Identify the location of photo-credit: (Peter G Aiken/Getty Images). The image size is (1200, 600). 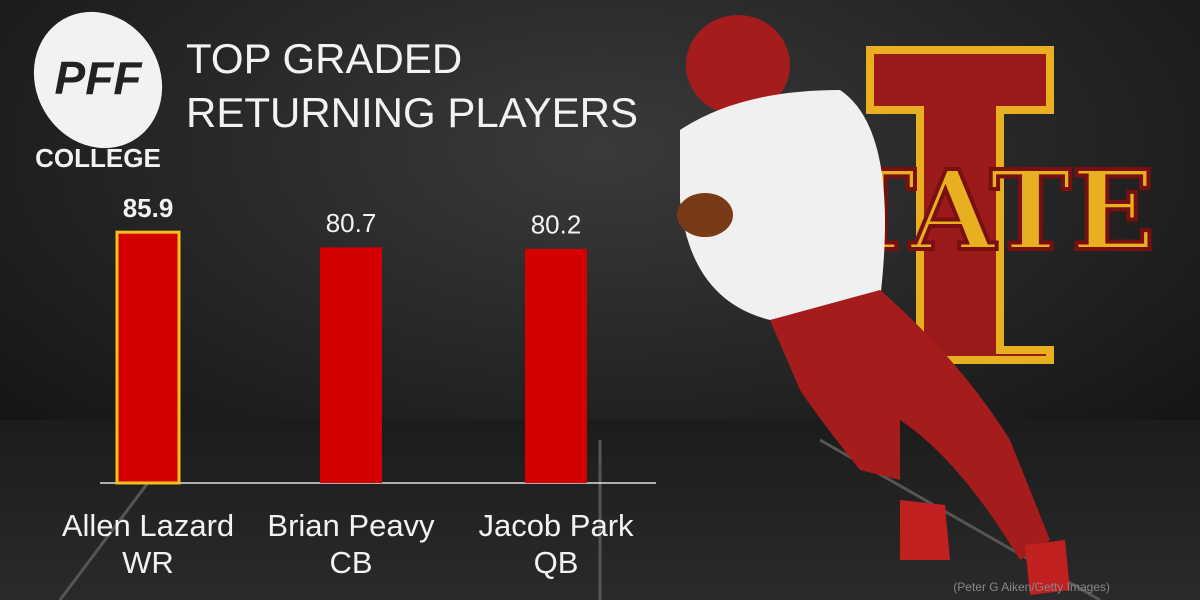
(1031, 587).